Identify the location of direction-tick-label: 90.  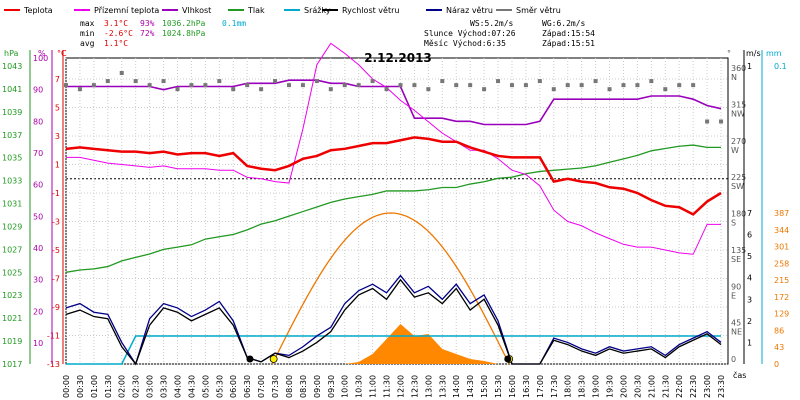
(736, 286).